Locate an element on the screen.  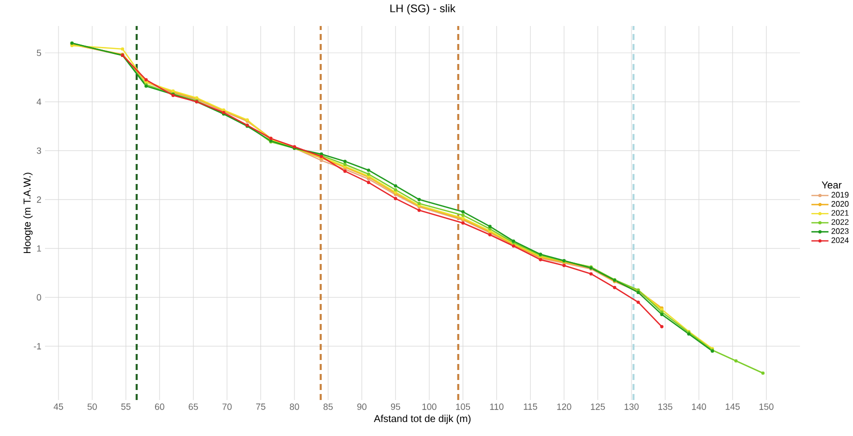
legend-title: Year is located at coordinates (832, 185).